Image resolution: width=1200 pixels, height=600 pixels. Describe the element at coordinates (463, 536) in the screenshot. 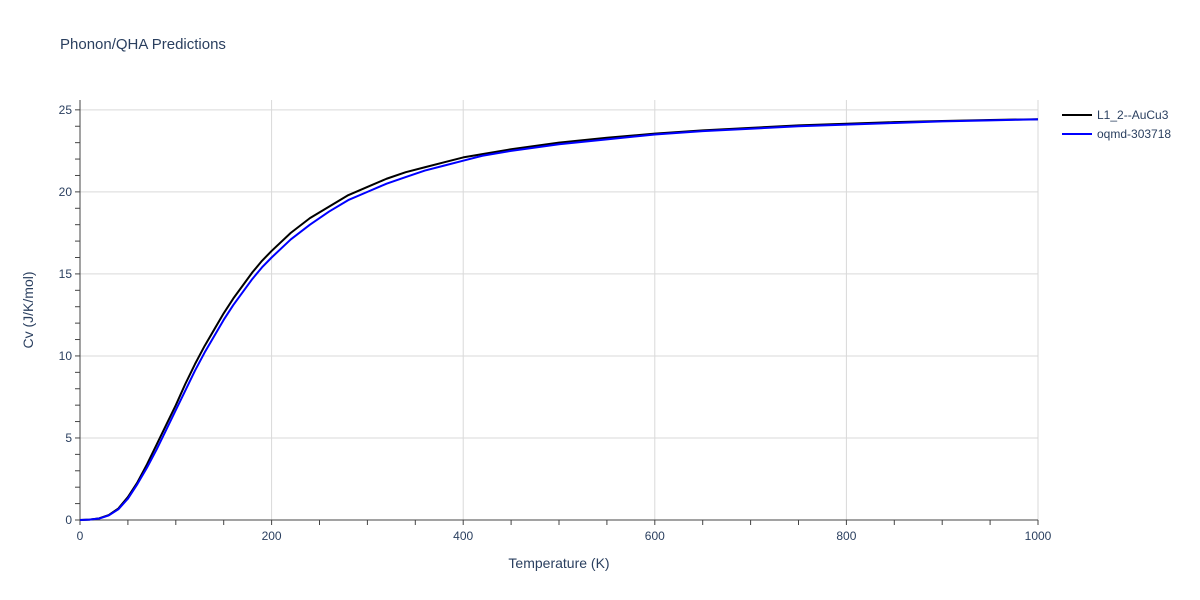

I see `x-tick-label: 400` at that location.